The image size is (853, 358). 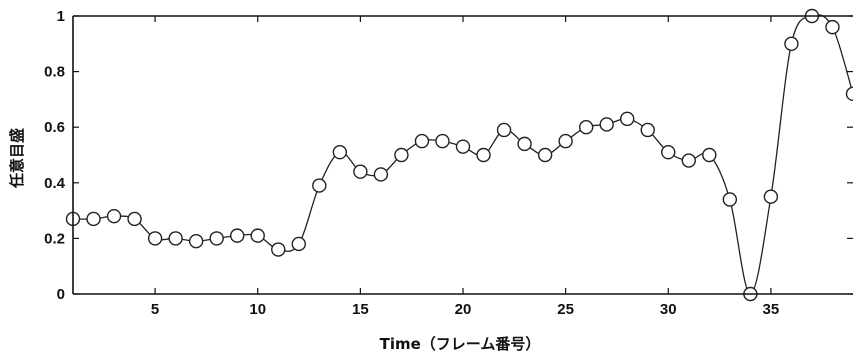 What do you see at coordinates (55, 183) in the screenshot?
I see `y-tick-label: 0.4` at bounding box center [55, 183].